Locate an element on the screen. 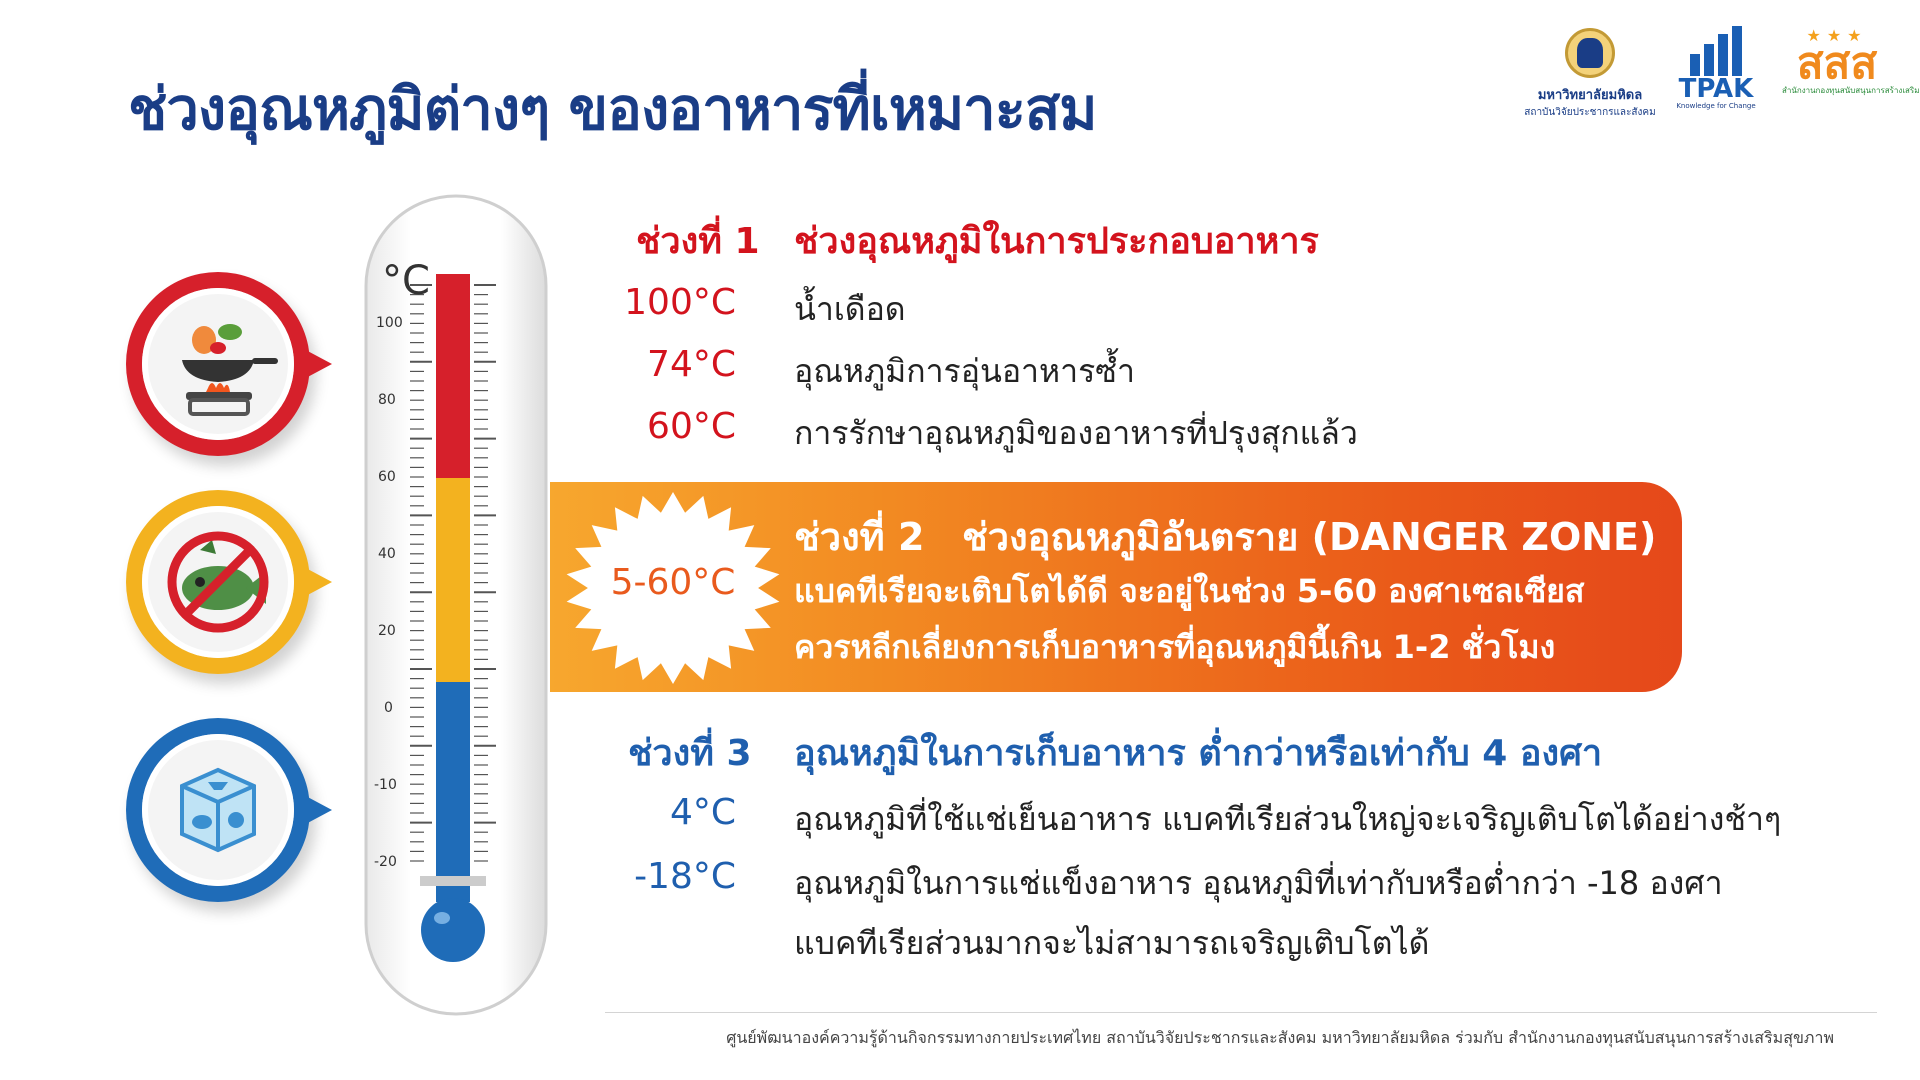  zone1-temp: 74°C is located at coordinates (691, 364).